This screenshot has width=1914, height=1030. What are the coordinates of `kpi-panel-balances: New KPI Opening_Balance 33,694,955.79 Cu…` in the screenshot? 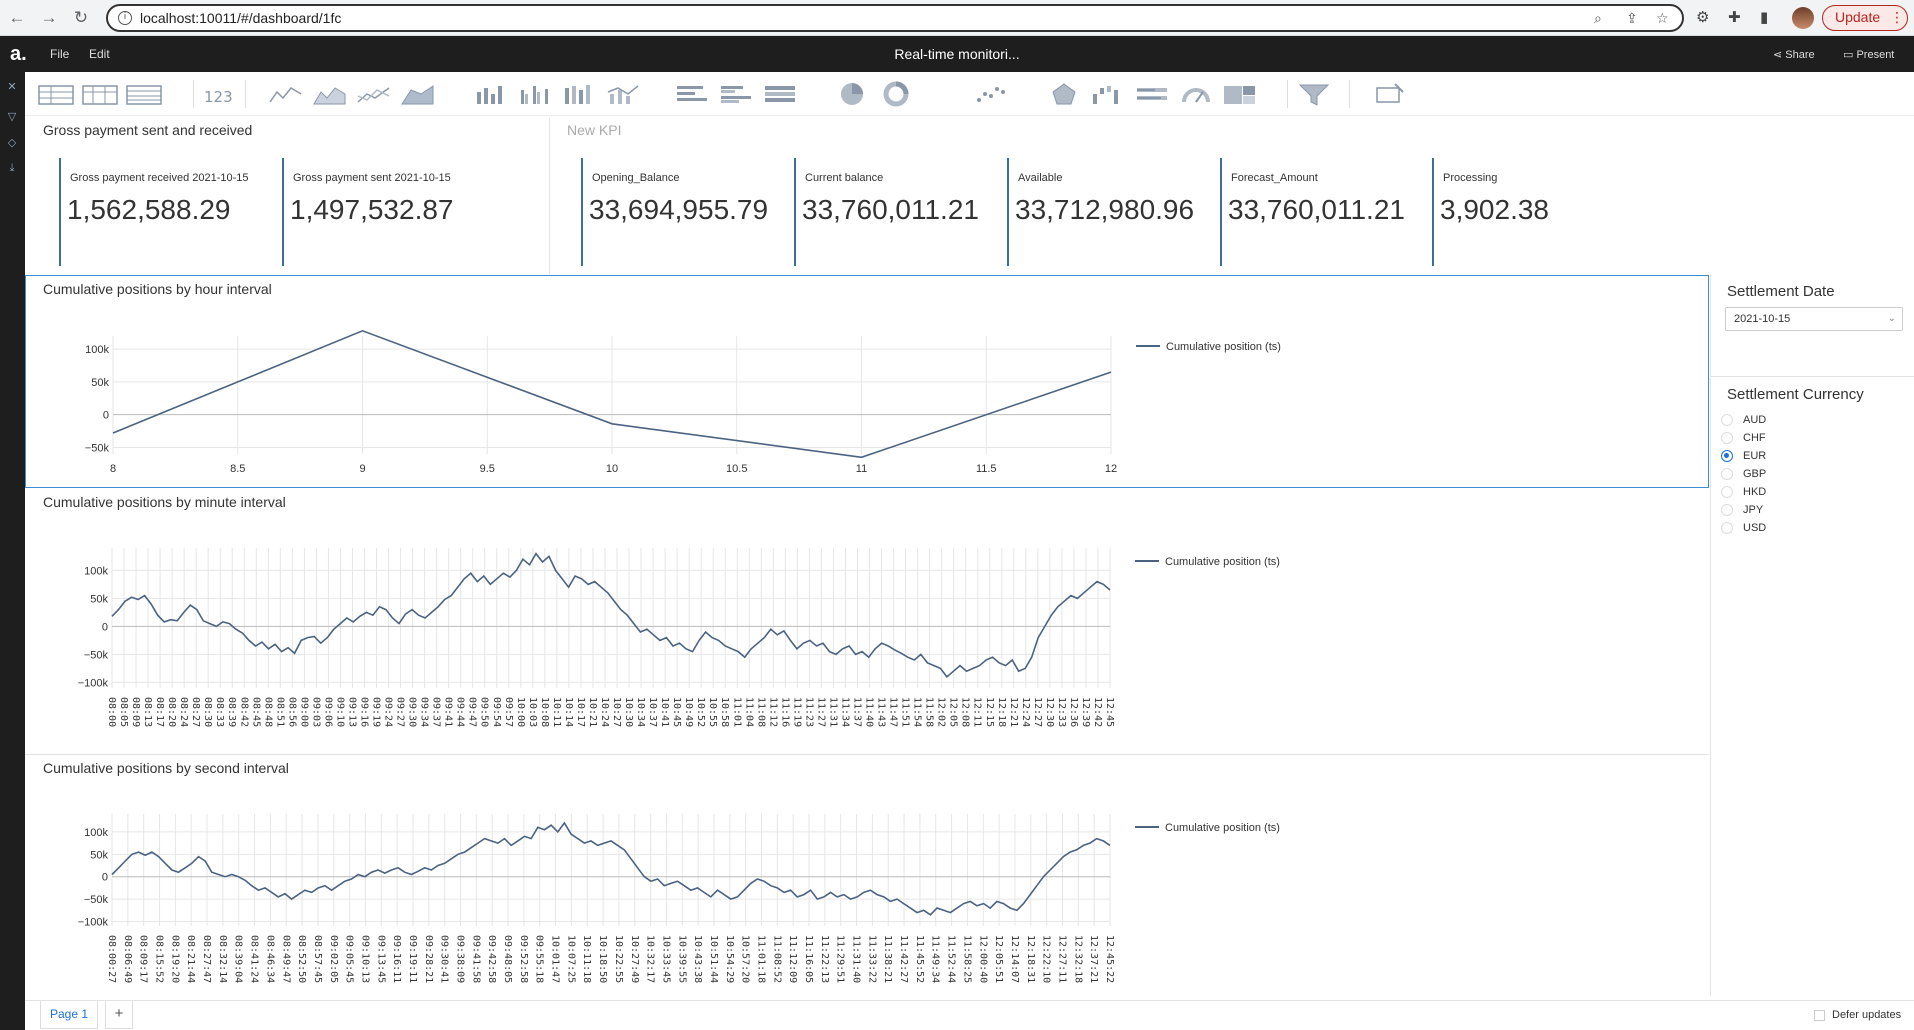 It's located at (1232, 196).